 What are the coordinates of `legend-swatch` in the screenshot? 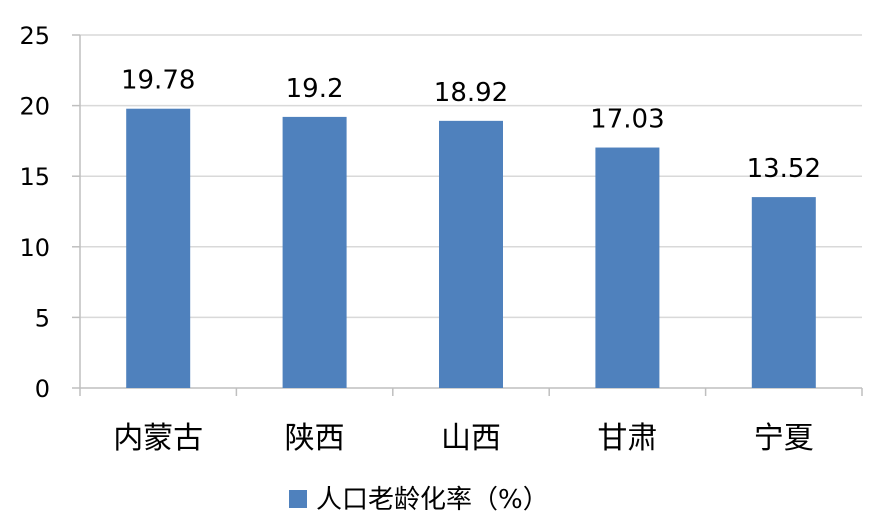 It's located at (298, 499).